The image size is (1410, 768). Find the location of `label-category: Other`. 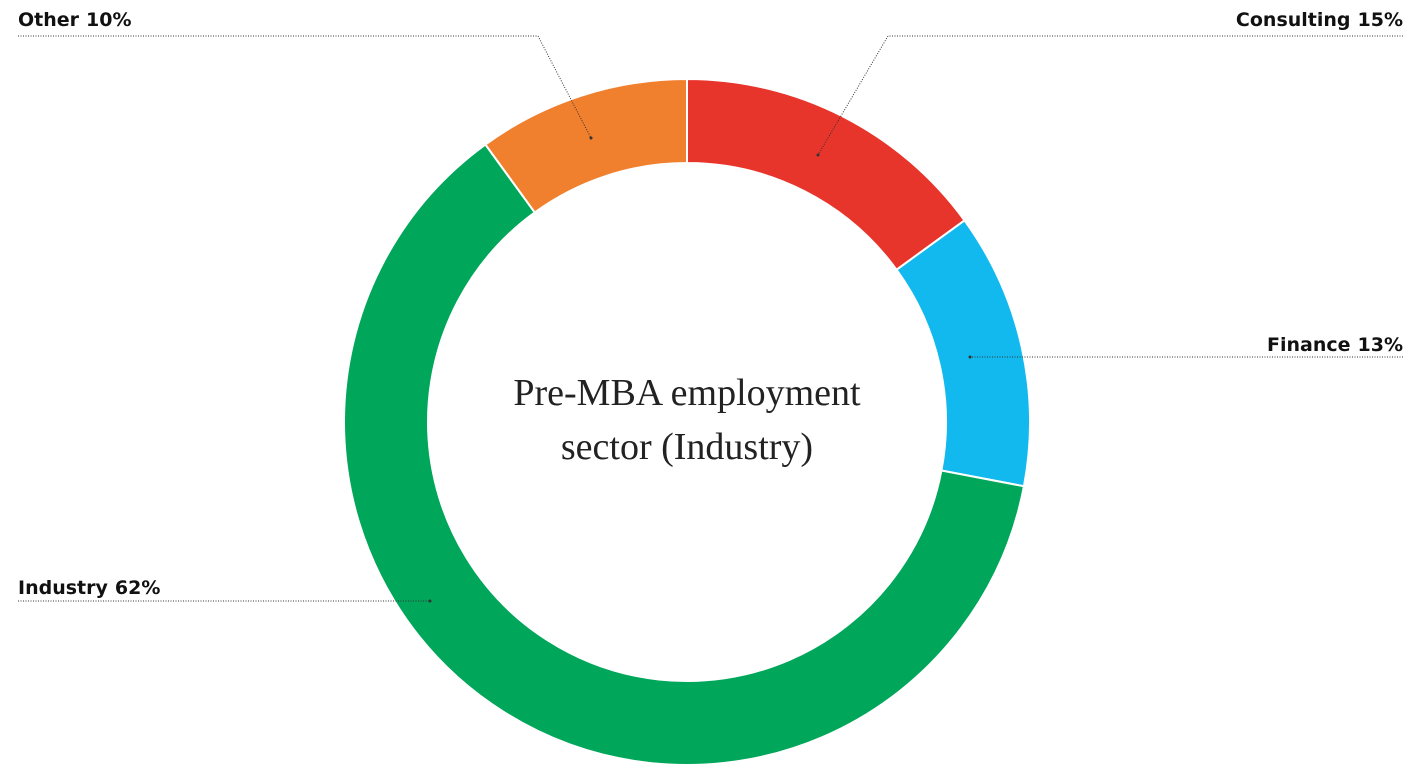

label-category: Other is located at coordinates (49, 20).